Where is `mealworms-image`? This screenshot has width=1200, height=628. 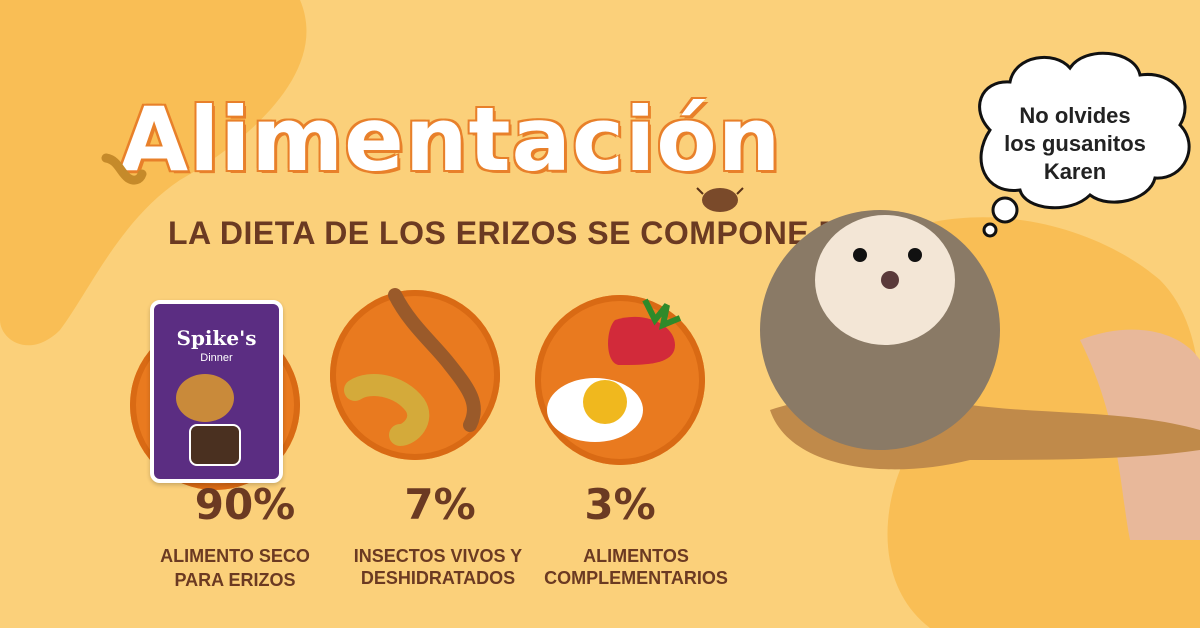 mealworms-image is located at coordinates (412, 367).